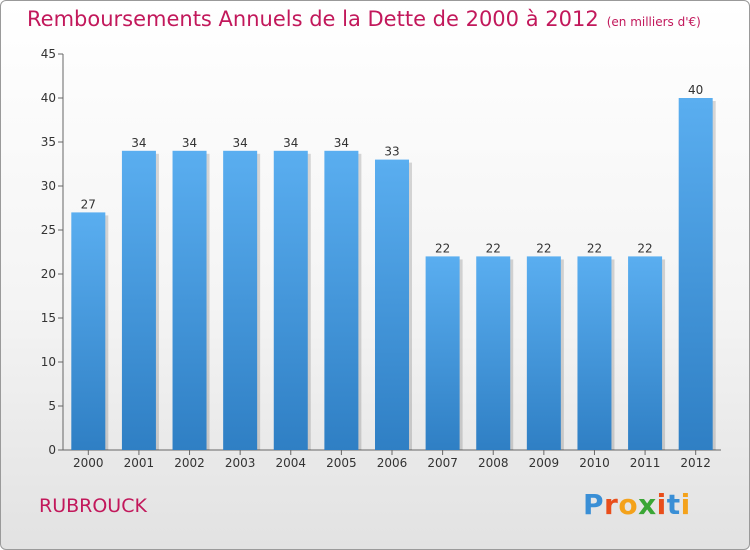 The width and height of the screenshot is (750, 550). I want to click on y-tick-label: 0, so click(52, 450).